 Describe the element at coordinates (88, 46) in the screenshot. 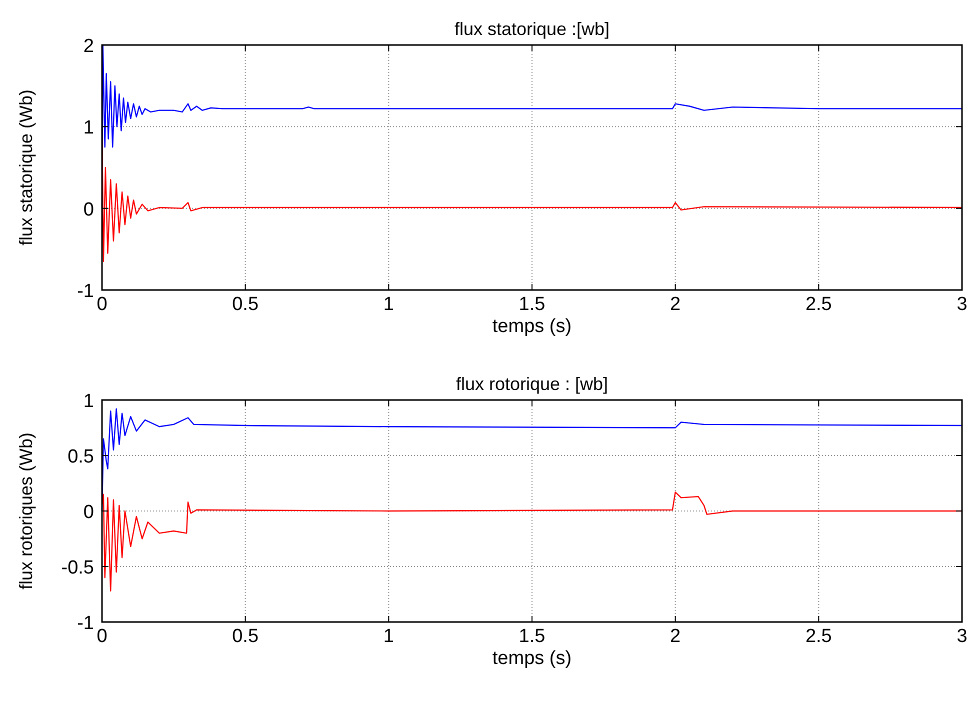

I see `y-tick-label: 2` at that location.